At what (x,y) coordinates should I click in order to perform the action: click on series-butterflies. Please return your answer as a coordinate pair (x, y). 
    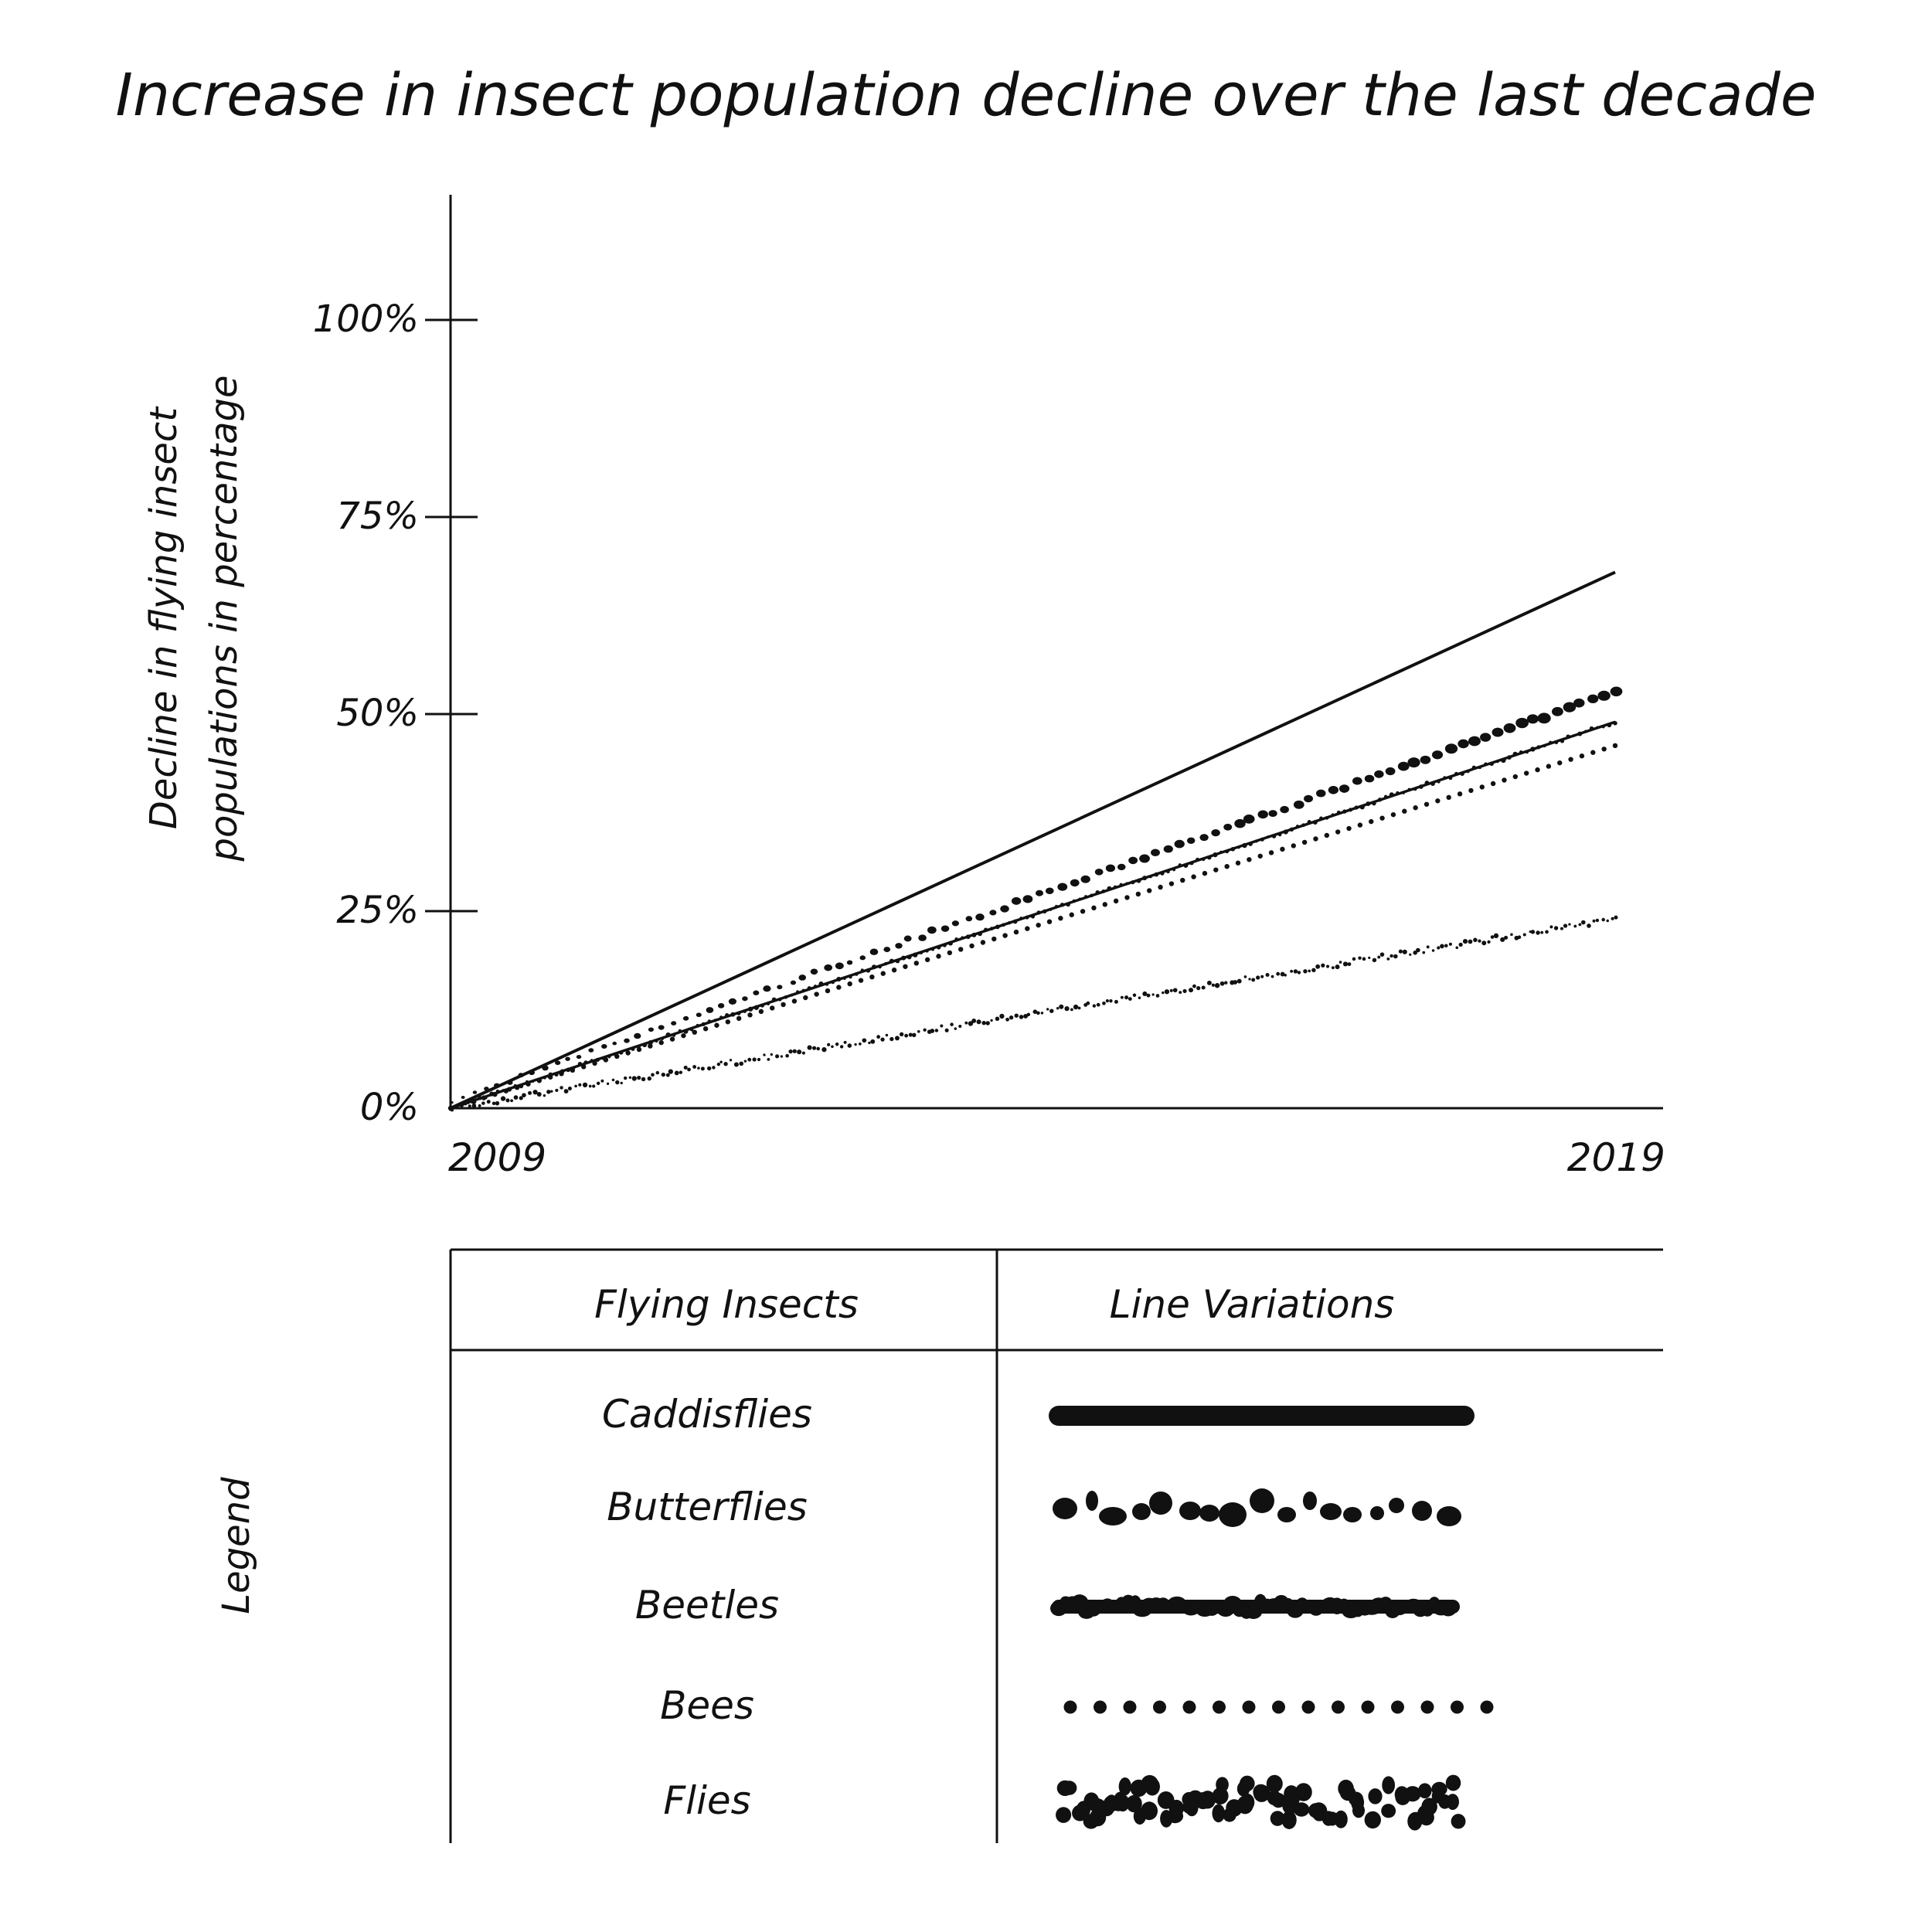
    Looking at the image, I should click on (1036, 895).